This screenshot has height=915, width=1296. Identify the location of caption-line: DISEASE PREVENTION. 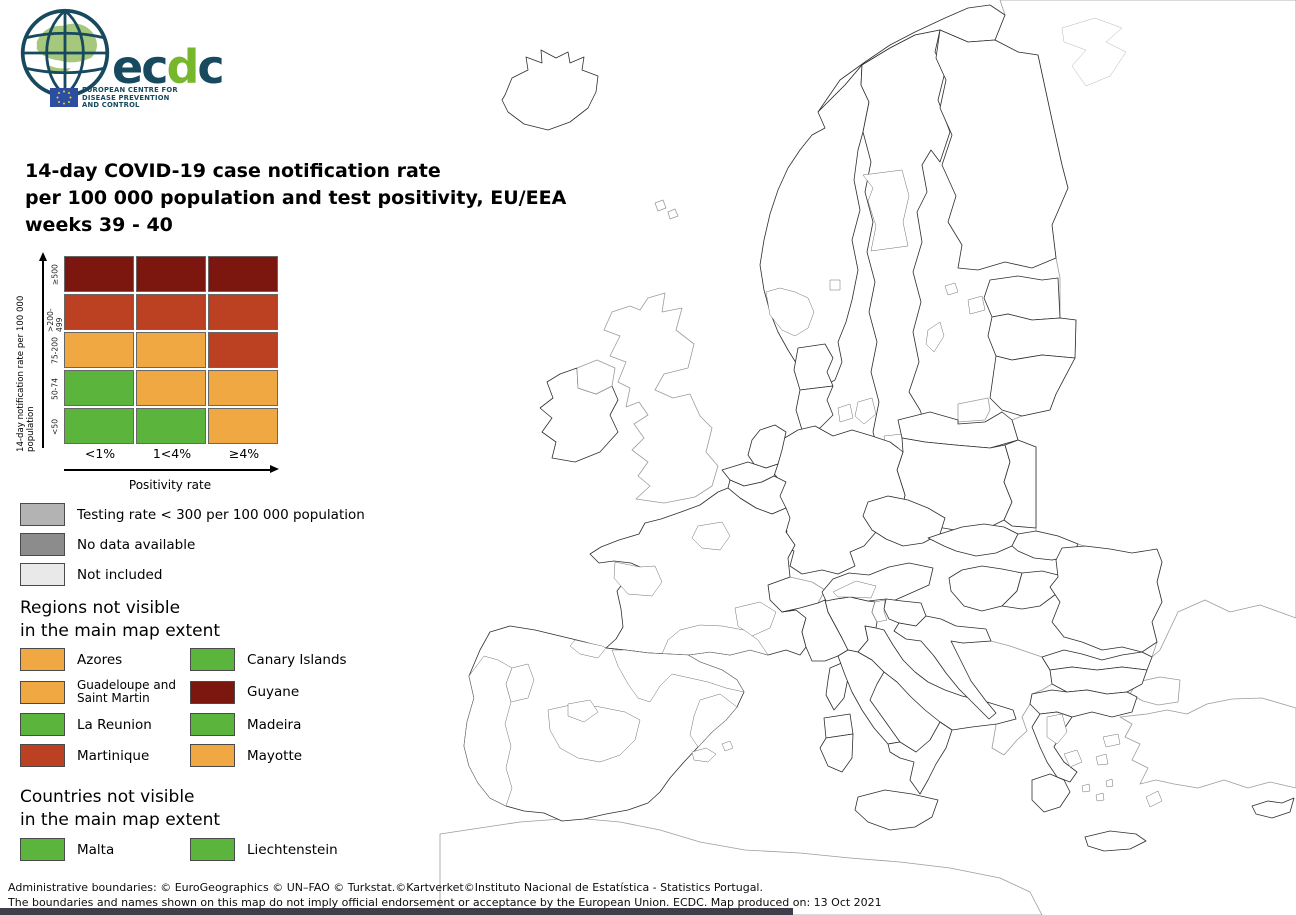
(126, 97).